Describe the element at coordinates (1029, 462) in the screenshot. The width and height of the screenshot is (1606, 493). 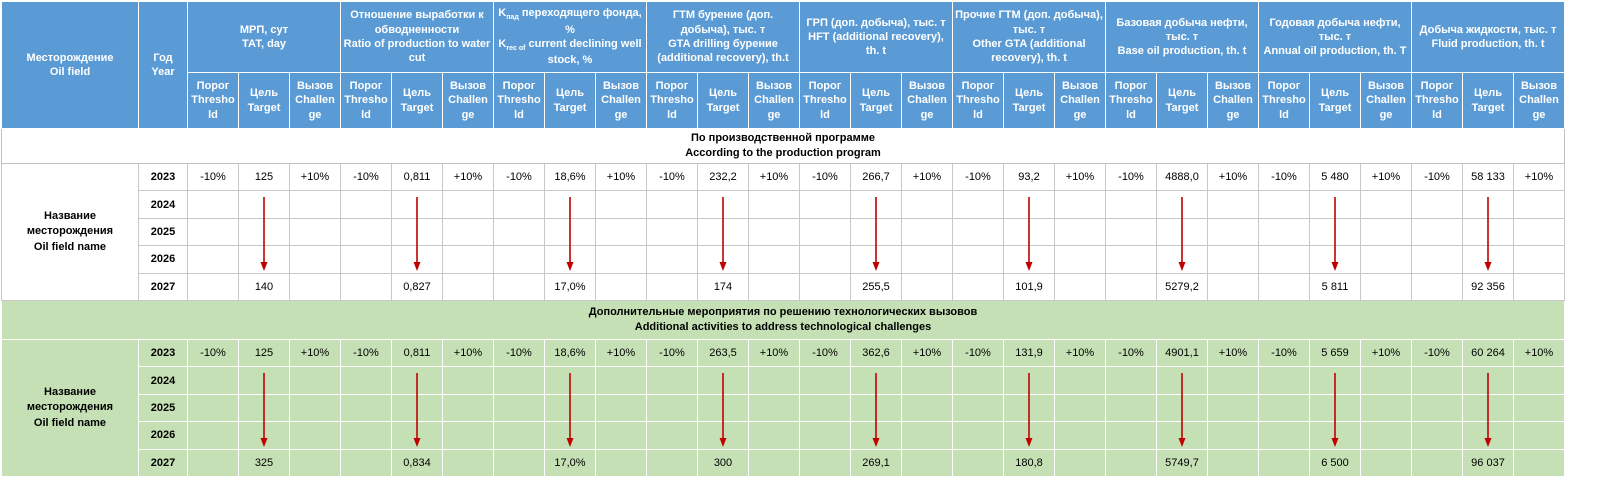
I see `target-cell: 180,8` at that location.